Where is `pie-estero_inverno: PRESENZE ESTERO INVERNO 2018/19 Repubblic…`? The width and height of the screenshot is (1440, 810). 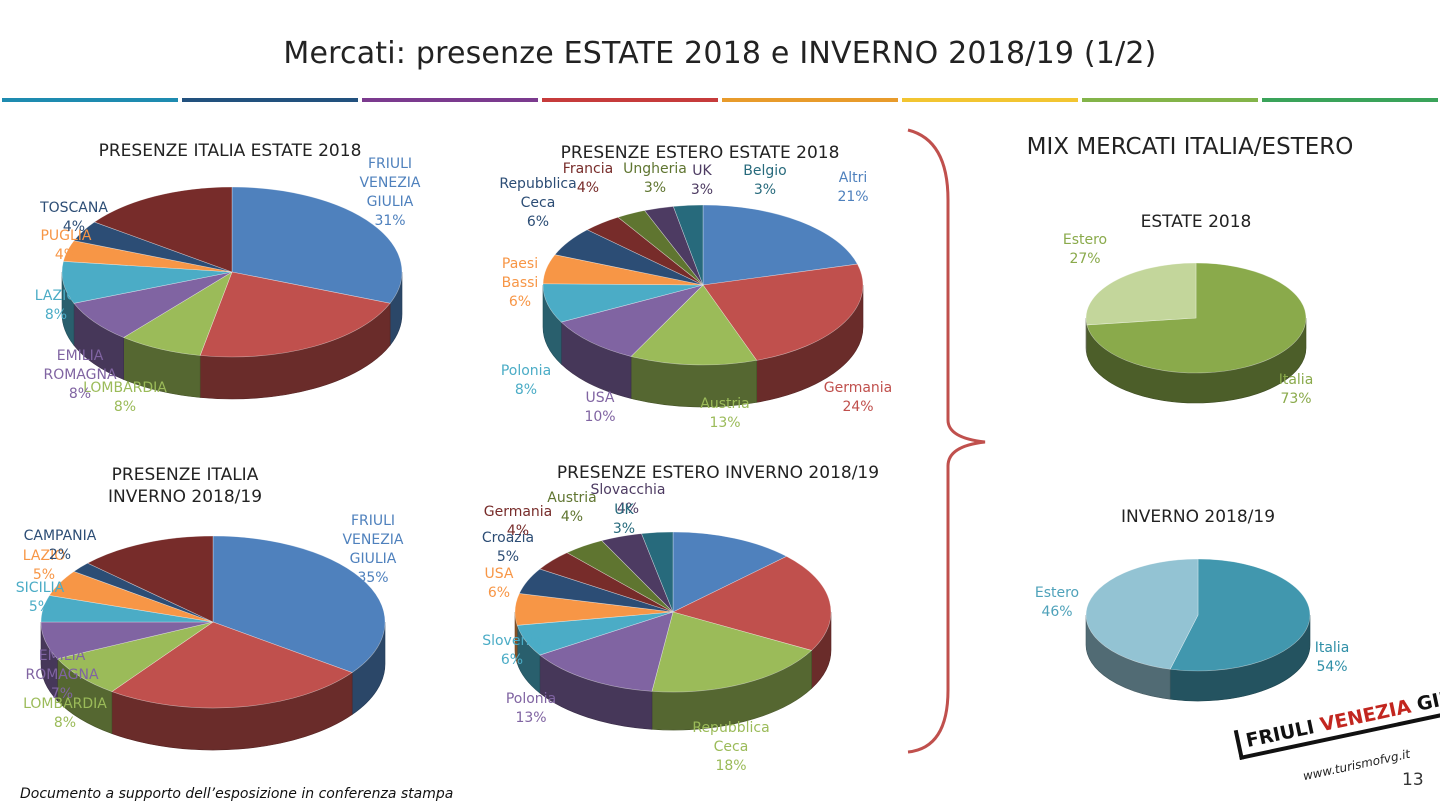
pie-estero_inverno: PRESENZE ESTERO INVERNO 2018/19 Repubblic… is located at coordinates (680, 618).